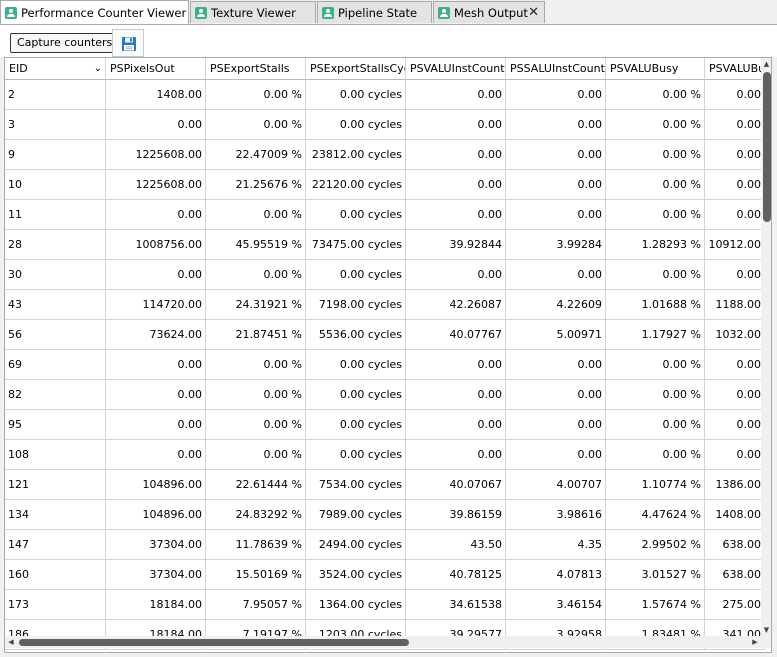 The width and height of the screenshot is (777, 657). I want to click on table-cell: 3.46154, so click(556, 605).